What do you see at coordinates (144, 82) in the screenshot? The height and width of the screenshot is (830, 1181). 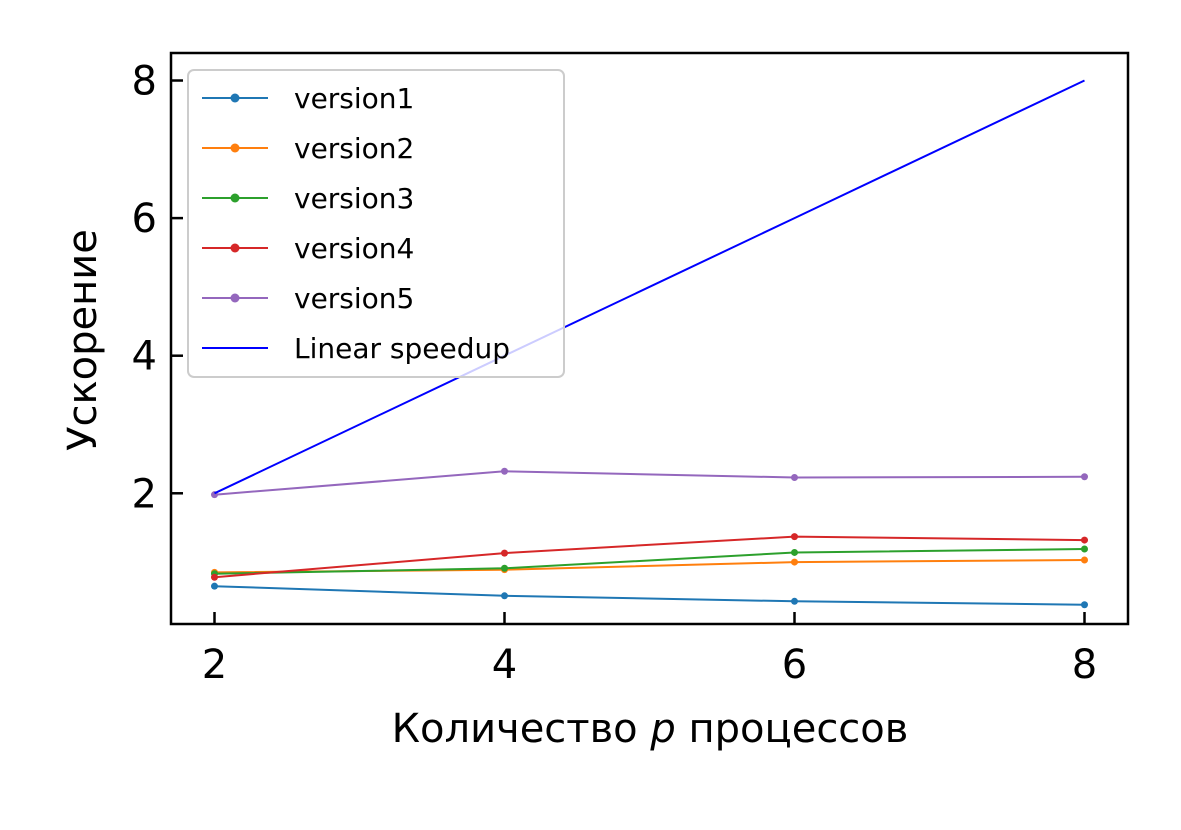 I see `y-tick-label: 8` at bounding box center [144, 82].